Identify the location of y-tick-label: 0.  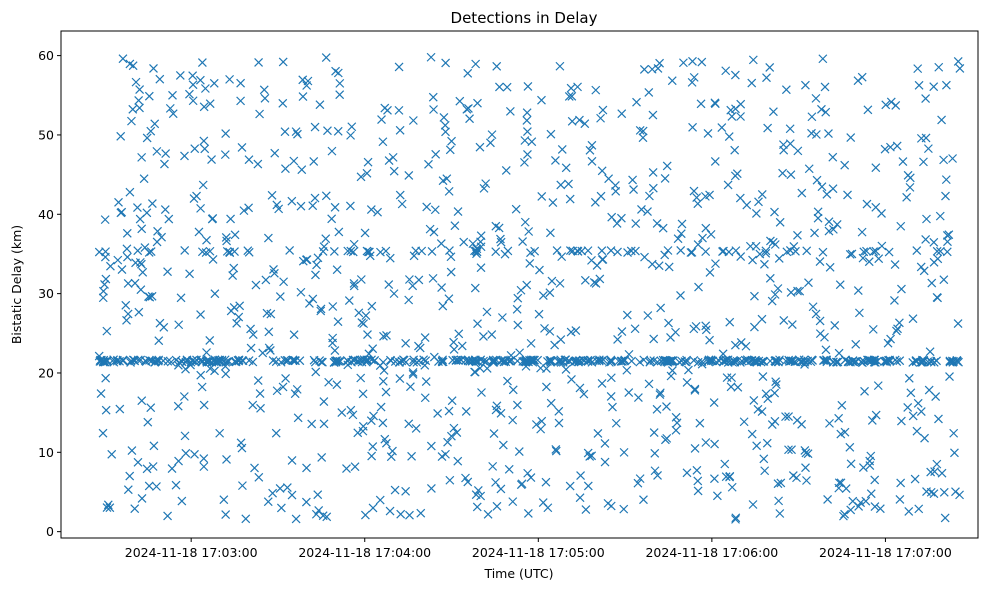
(50, 531).